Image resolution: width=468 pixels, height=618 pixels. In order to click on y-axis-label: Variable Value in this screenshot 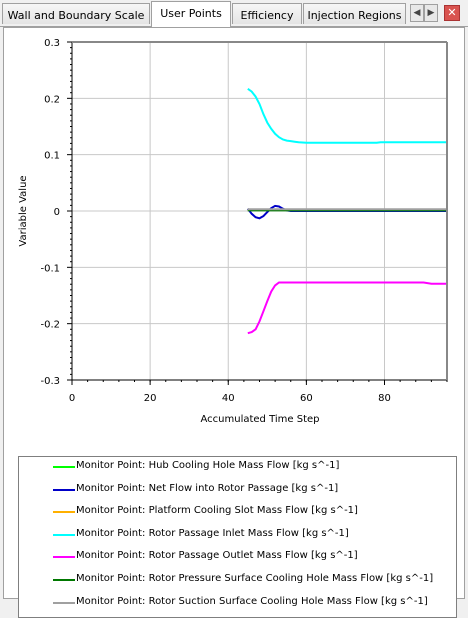, I will do `click(23, 210)`.